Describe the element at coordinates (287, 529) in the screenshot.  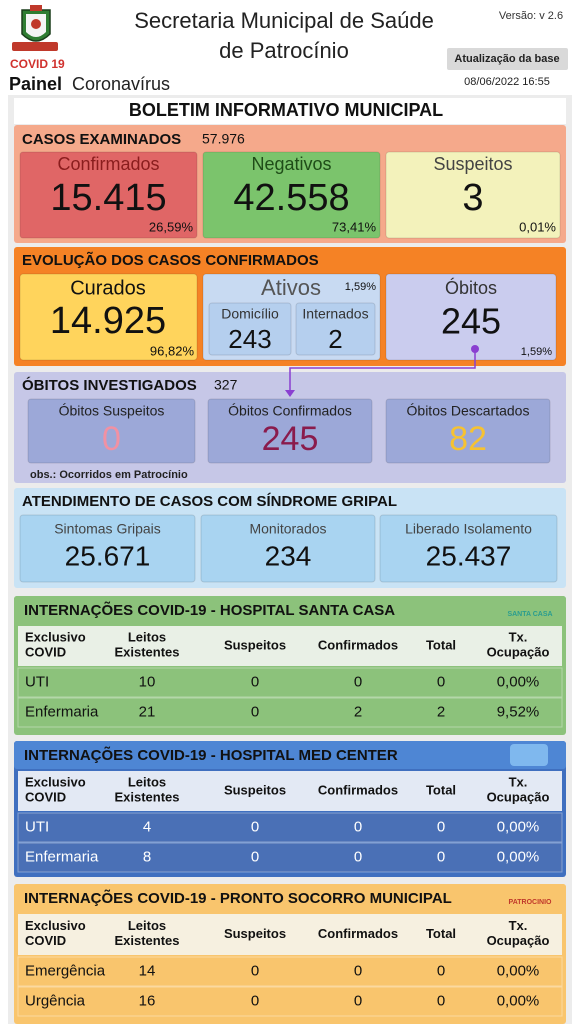
I see `card-label: Monitorados` at that location.